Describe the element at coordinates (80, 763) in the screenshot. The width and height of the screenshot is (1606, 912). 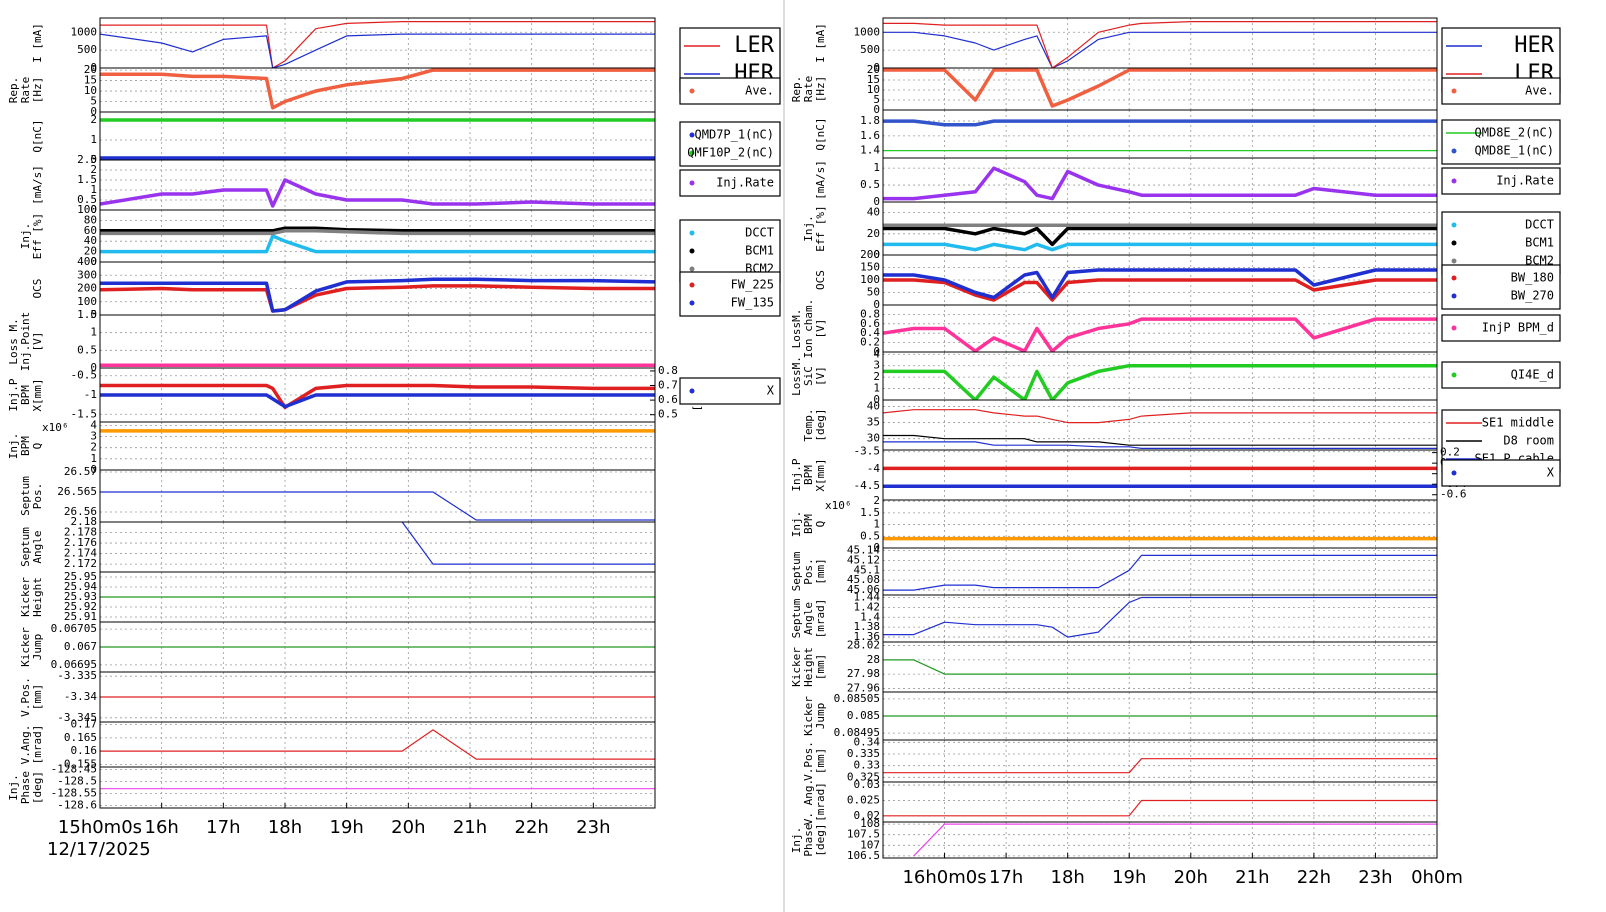
I see `y-tick-label: 0.155` at that location.